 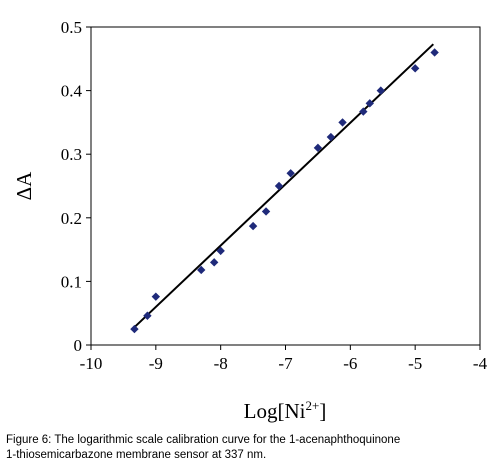 What do you see at coordinates (91, 363) in the screenshot?
I see `x-tick-label: -10` at bounding box center [91, 363].